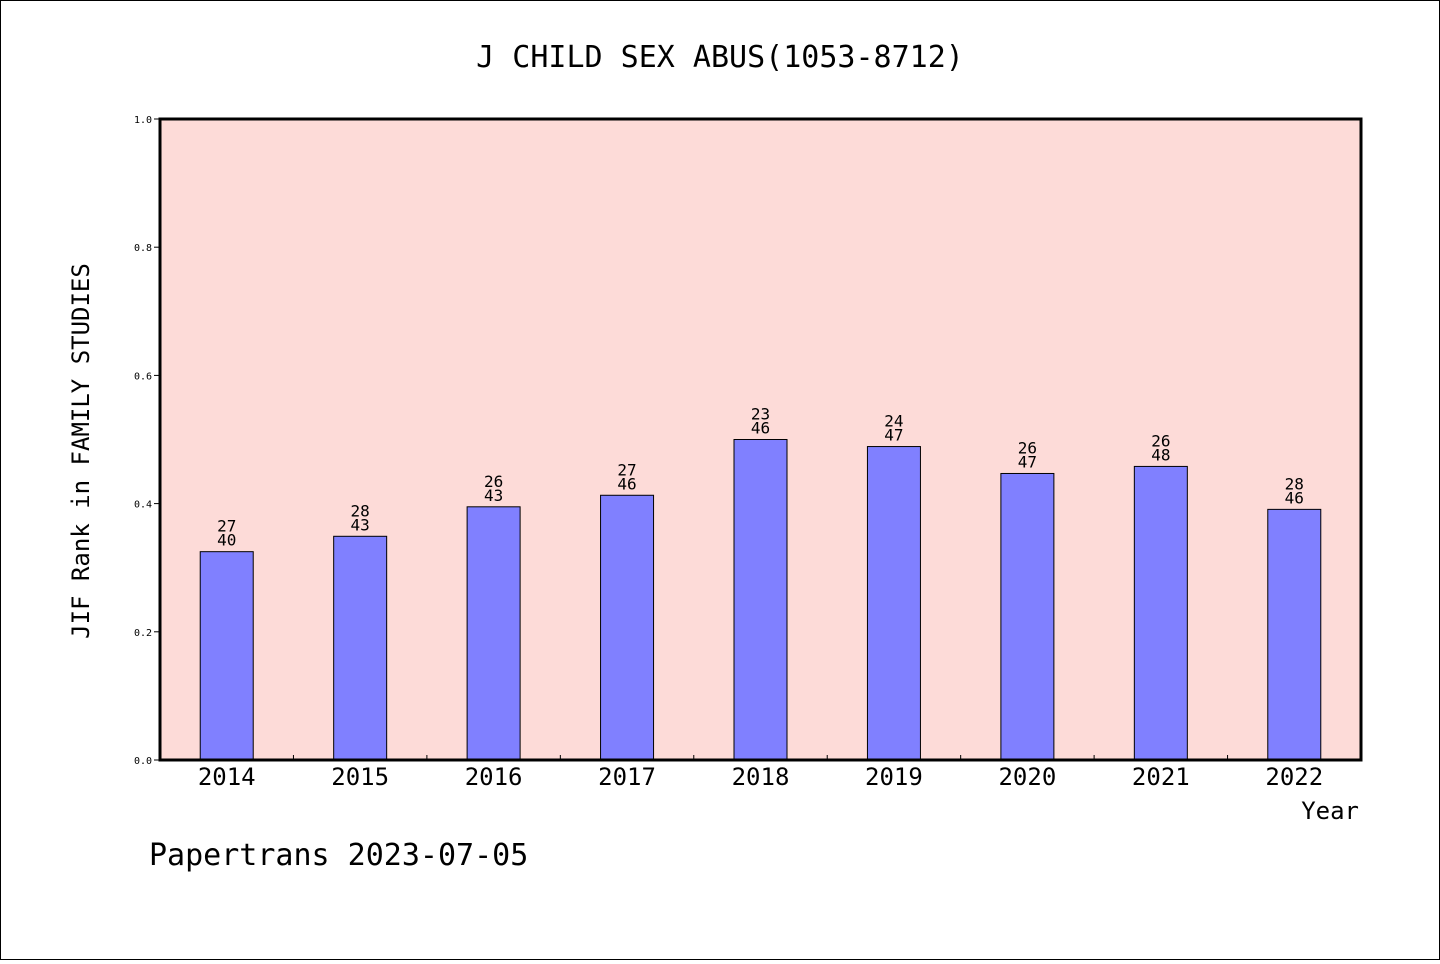 This screenshot has width=1440, height=964. Describe the element at coordinates (1330, 811) in the screenshot. I see `x-axis-label: Year` at that location.